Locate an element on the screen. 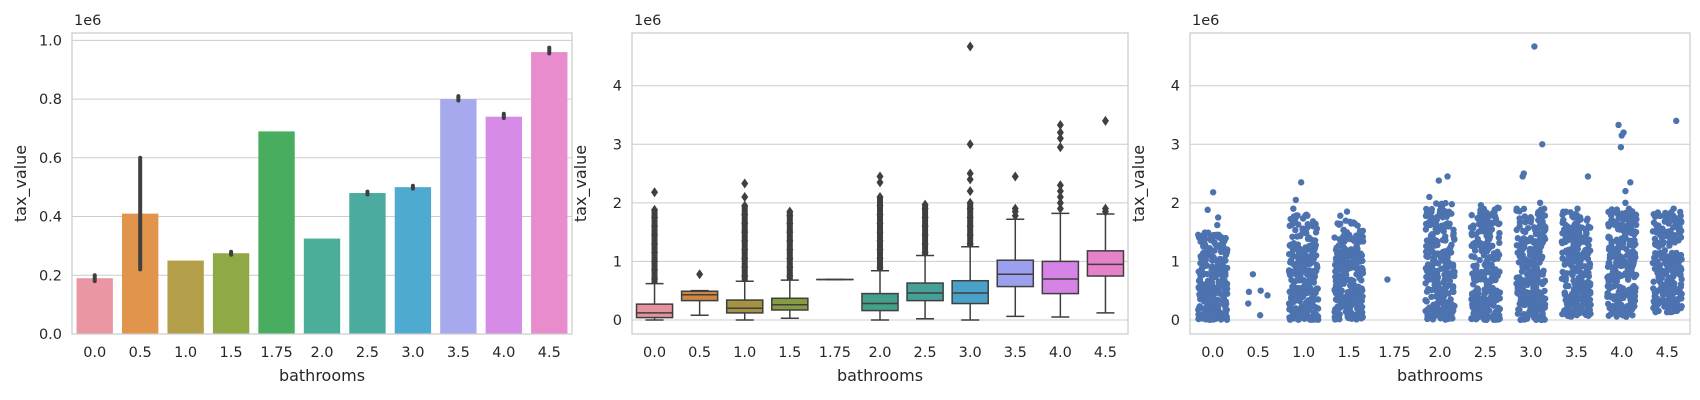 This screenshot has height=400, width=1700. strip-4.0 is located at coordinates (1622, 220).